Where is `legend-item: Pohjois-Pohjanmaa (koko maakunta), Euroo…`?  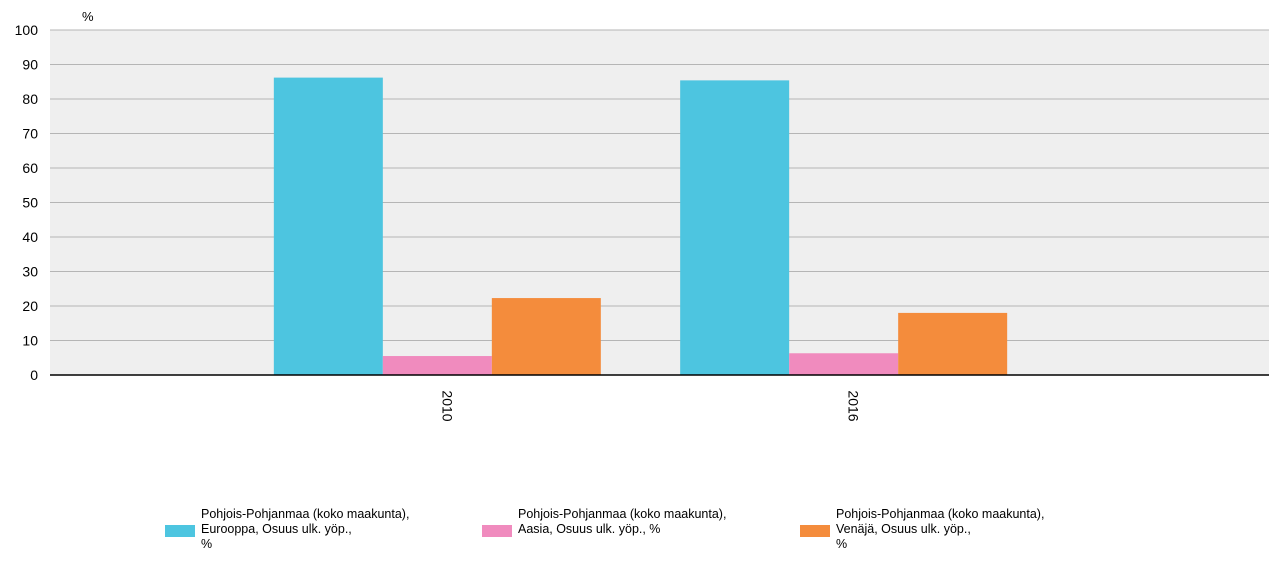 legend-item: Pohjois-Pohjanmaa (koko maakunta), Euroo… is located at coordinates (287, 529).